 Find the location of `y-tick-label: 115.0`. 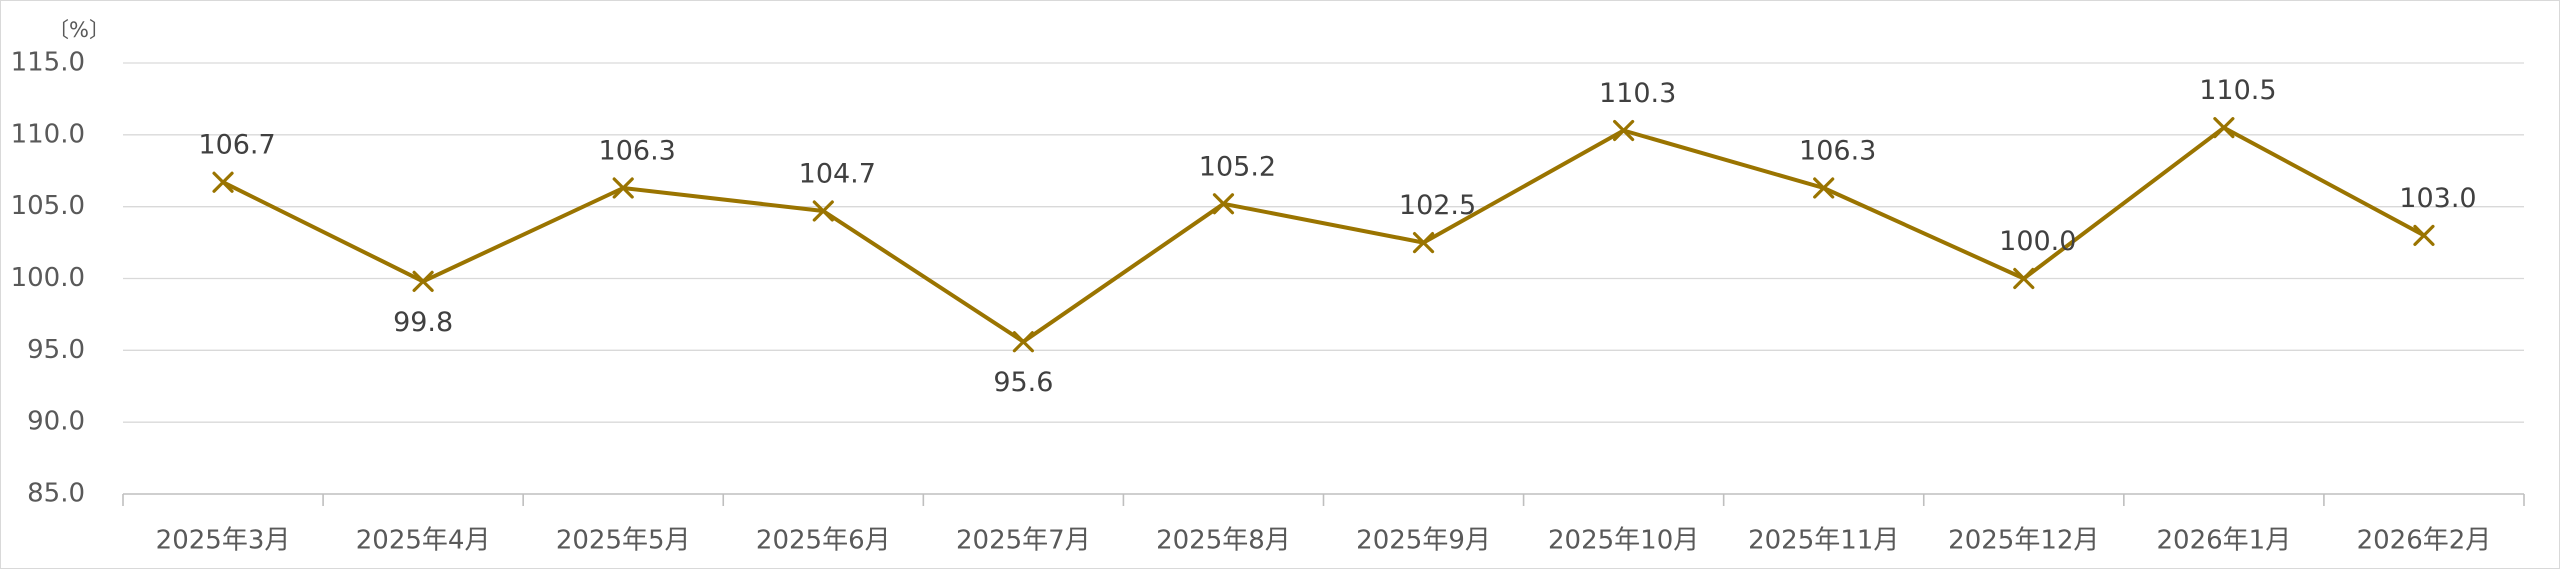

y-tick-label: 115.0 is located at coordinates (48, 63).